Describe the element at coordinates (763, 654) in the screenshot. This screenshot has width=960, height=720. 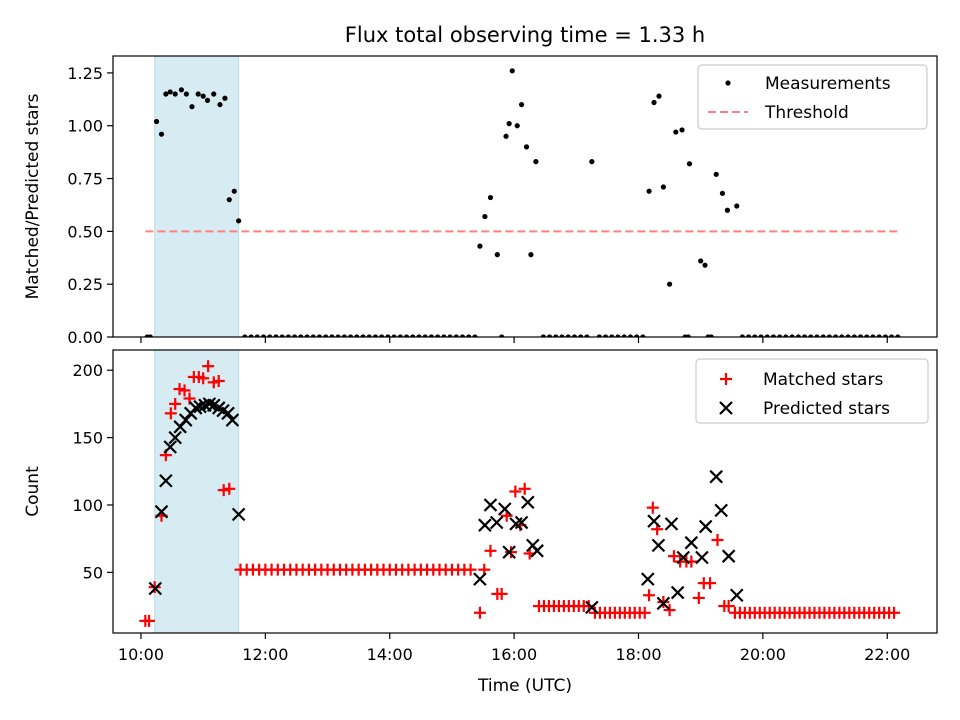
I see `x-tick-label: 20:00` at that location.